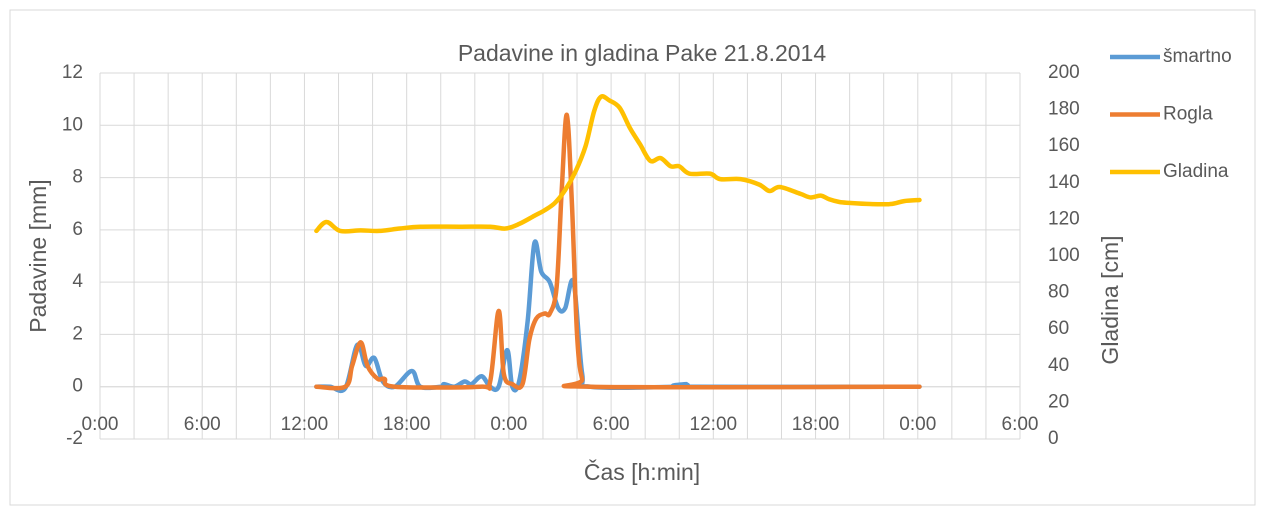 Image resolution: width=1265 pixels, height=516 pixels. I want to click on y2-tick-label: 80, so click(1058, 292).